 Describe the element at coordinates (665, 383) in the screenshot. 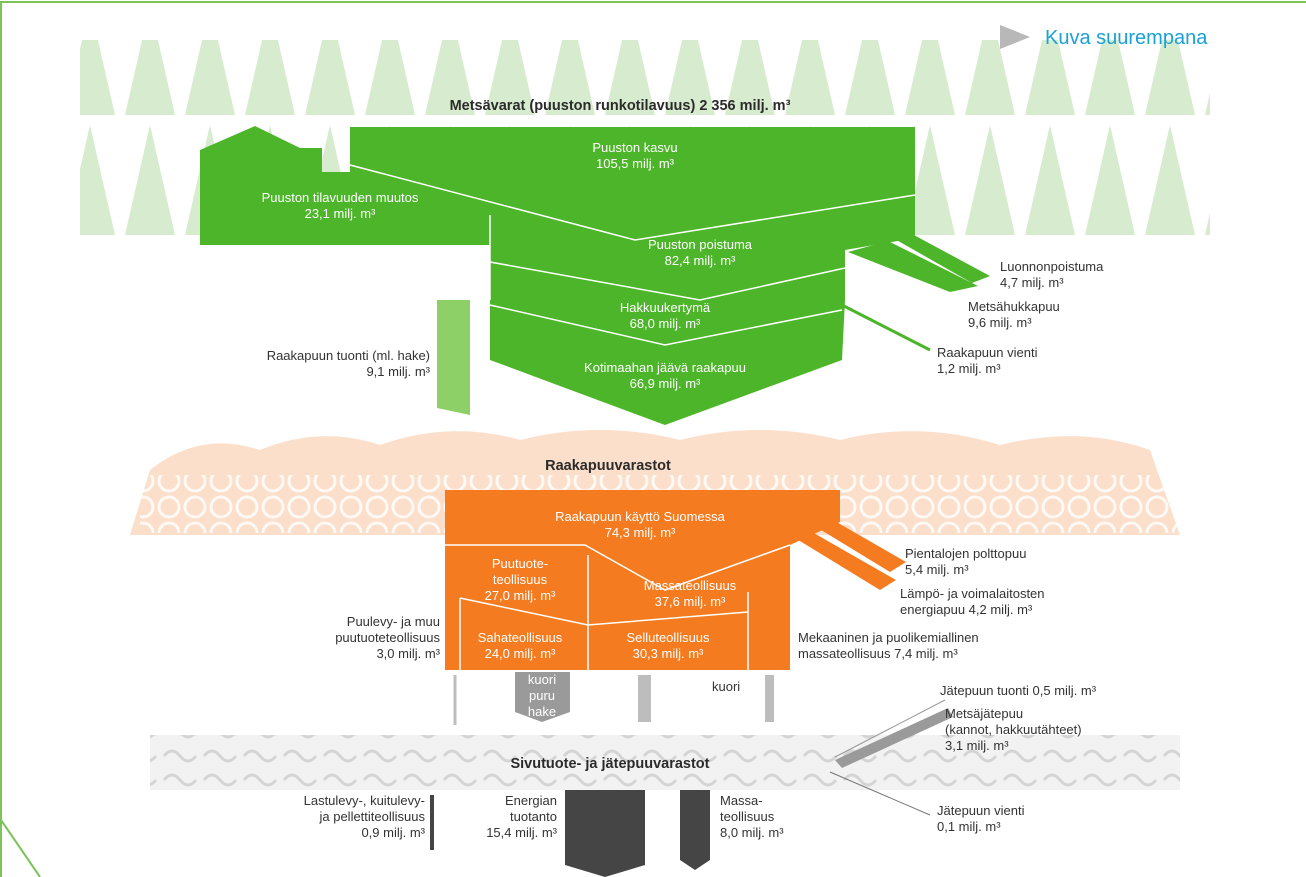

I see `flow-label: 66,9 milj. m³` at that location.